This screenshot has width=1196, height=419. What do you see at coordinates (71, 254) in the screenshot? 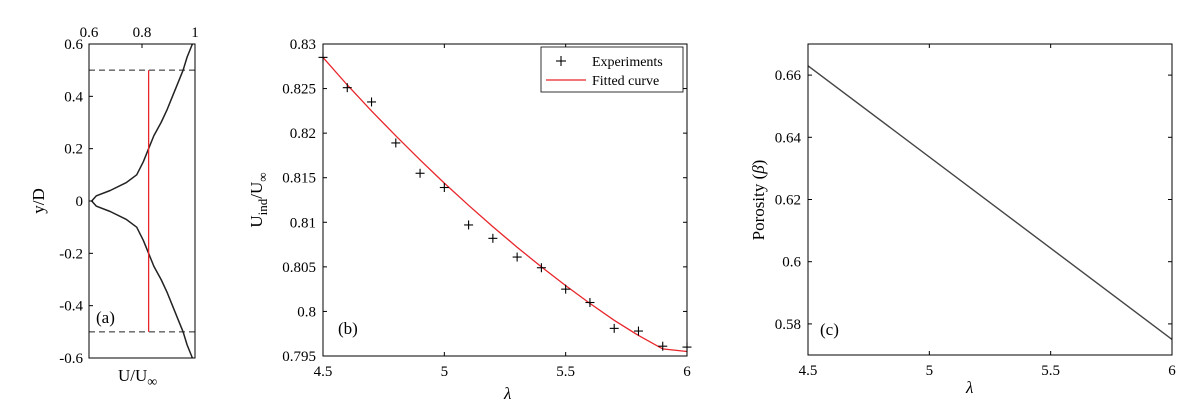
I see `panel-a-ytick-label-4: -0.2` at bounding box center [71, 254].